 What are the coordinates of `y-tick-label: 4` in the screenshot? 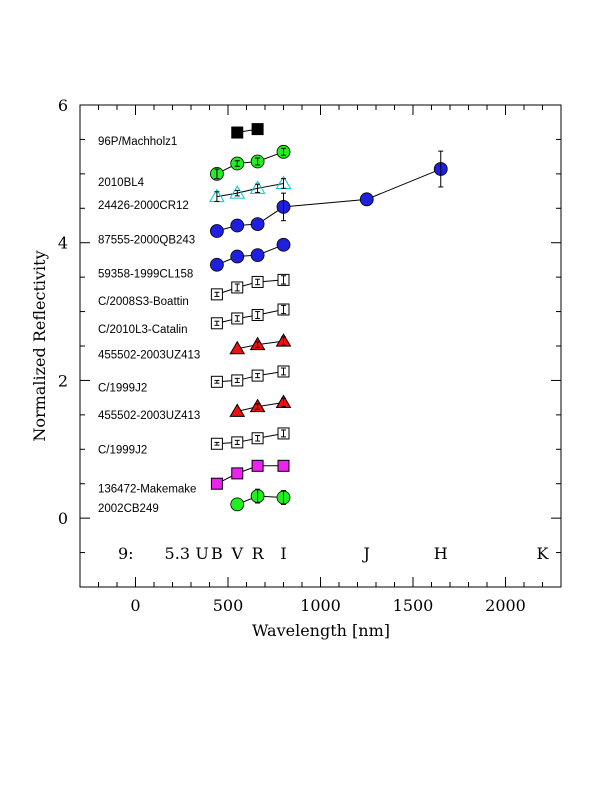 It's located at (63, 243).